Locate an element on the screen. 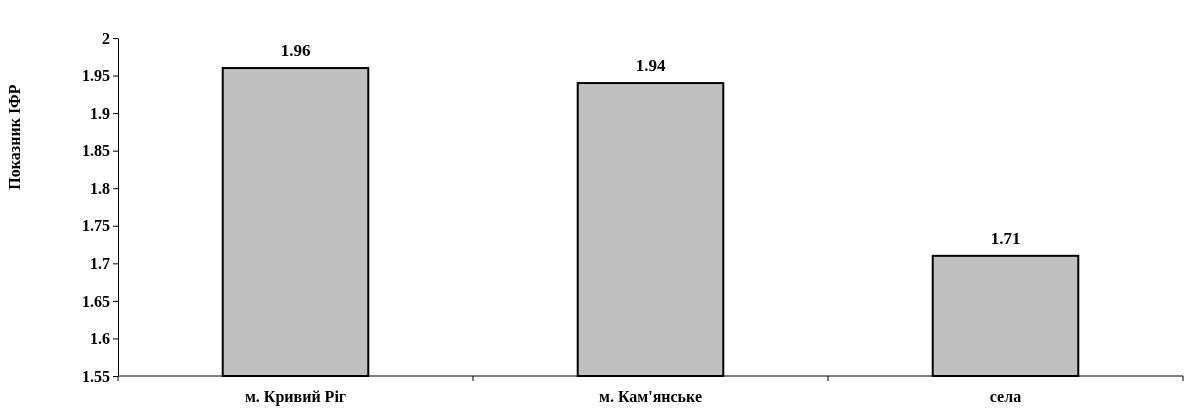 Image resolution: width=1185 pixels, height=416 pixels. data-label: 1.71 is located at coordinates (1005, 238).